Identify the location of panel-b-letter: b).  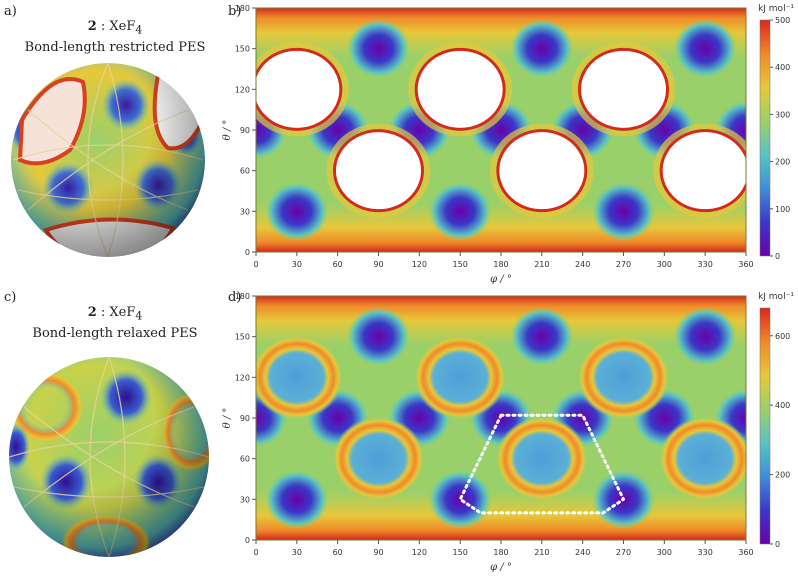
(235, 11).